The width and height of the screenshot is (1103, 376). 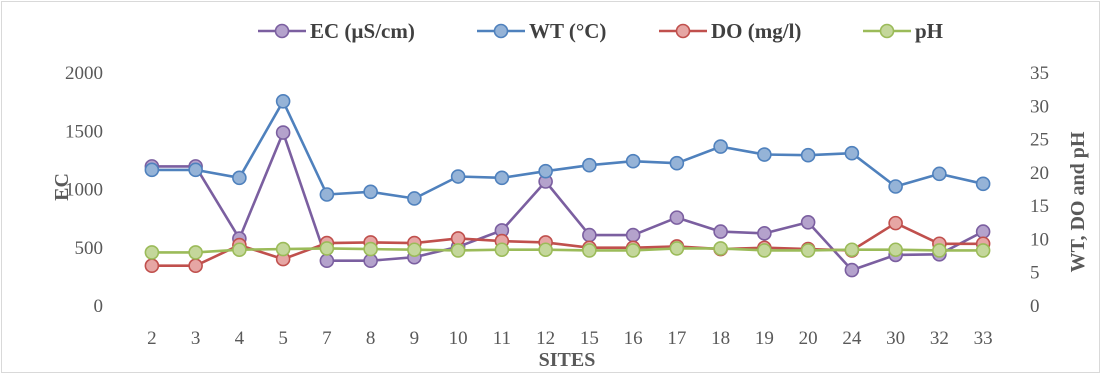 I want to click on right-tick-label: 30, so click(x=1039, y=106).